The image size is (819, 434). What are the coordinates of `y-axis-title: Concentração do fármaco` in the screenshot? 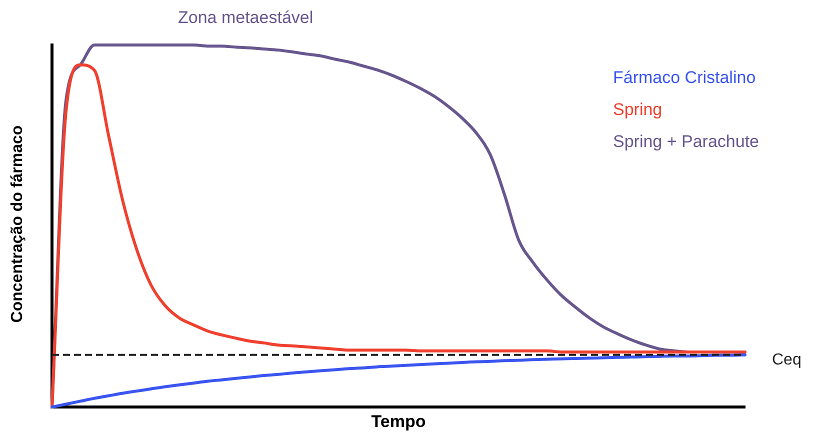 It's located at (18, 224).